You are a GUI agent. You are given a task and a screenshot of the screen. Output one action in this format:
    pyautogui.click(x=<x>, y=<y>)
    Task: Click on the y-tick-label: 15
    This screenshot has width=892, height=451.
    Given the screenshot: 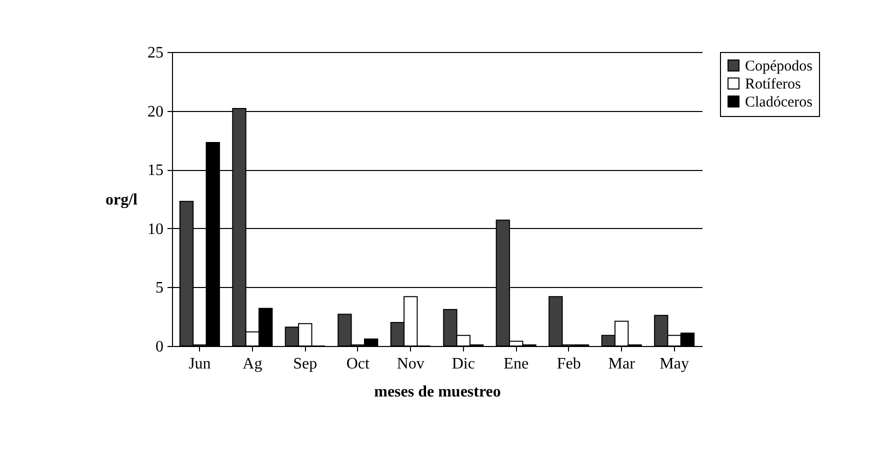 What is the action you would take?
    pyautogui.click(x=156, y=171)
    